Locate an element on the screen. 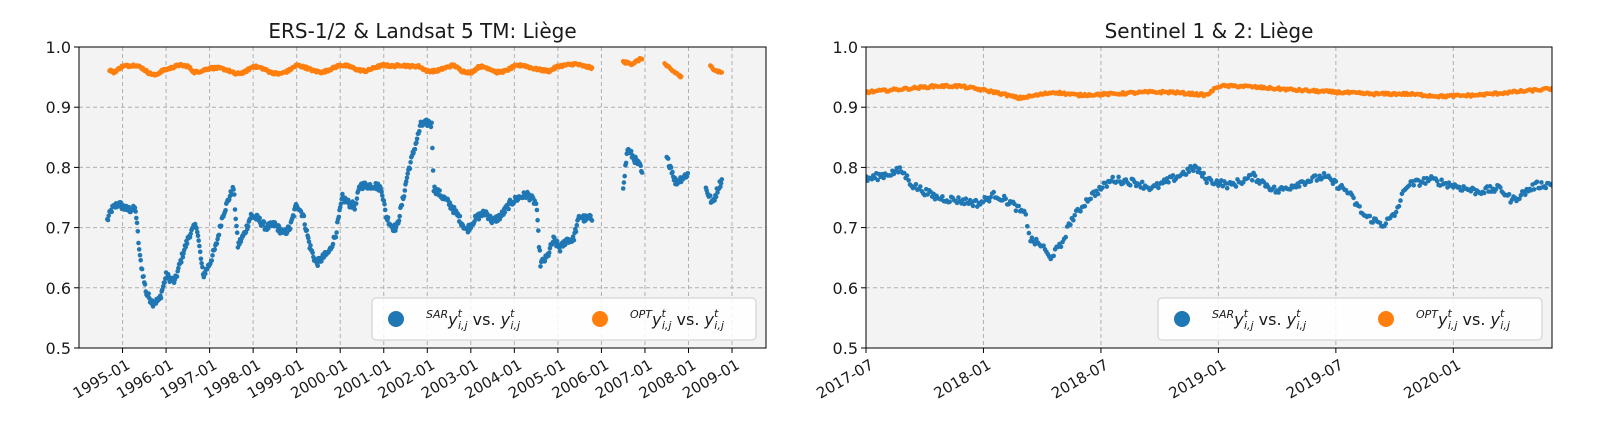 The image size is (1618, 444). chart-title: Sentinel 1 & 2: Liège is located at coordinates (1209, 31).